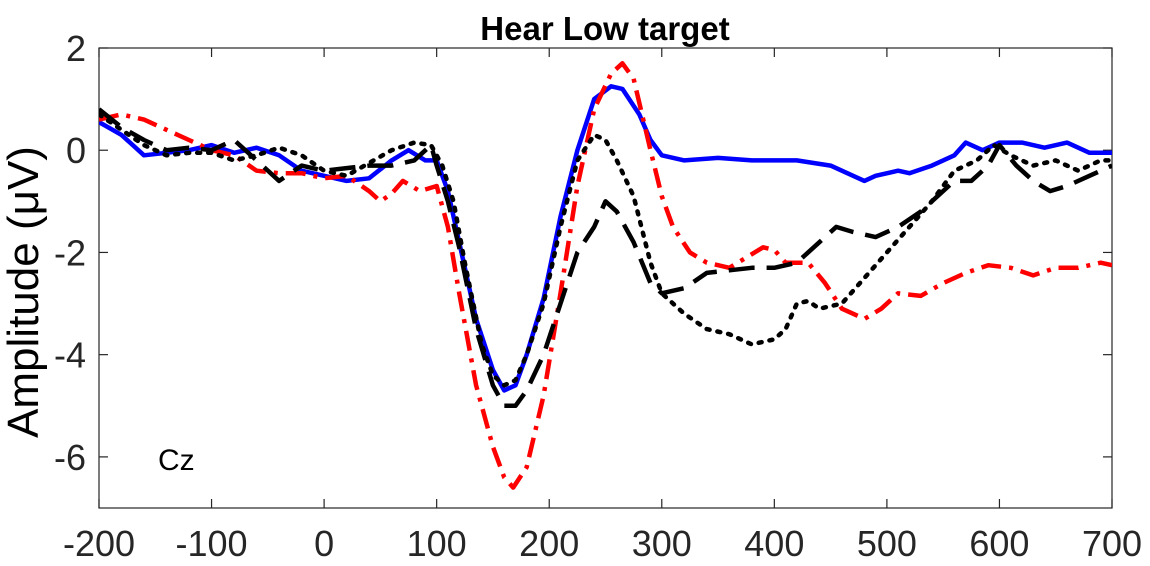  Describe the element at coordinates (549, 543) in the screenshot. I see `x-tick-label: 200` at that location.